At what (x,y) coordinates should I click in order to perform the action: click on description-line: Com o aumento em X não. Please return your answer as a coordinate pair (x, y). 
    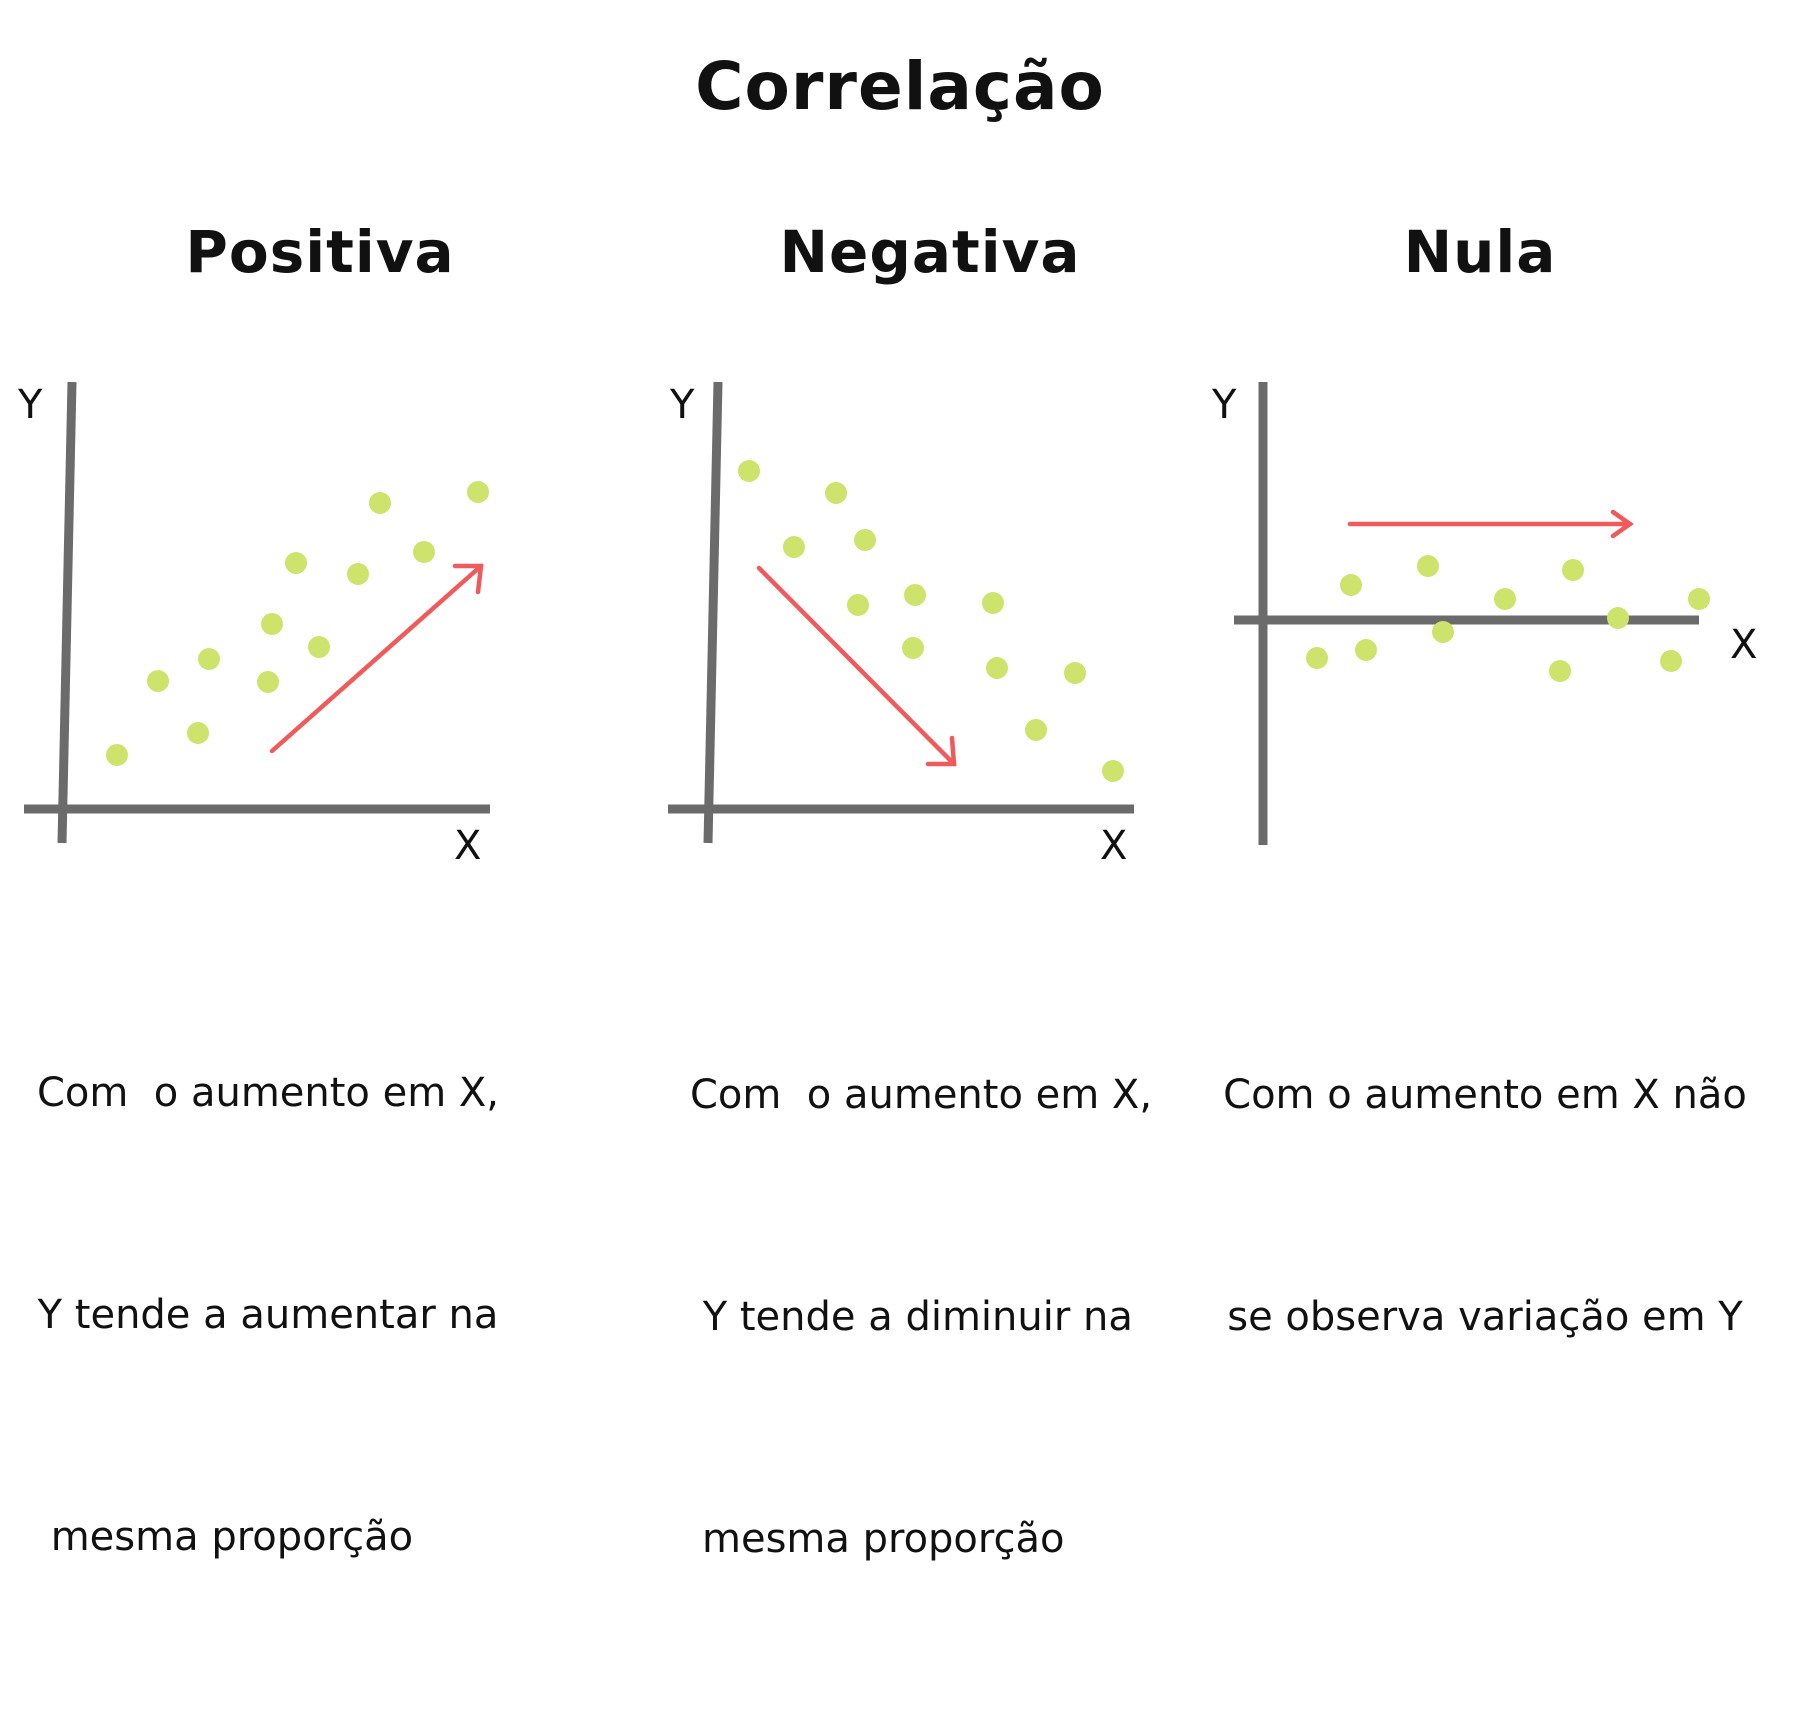
    Looking at the image, I should click on (1485, 1095).